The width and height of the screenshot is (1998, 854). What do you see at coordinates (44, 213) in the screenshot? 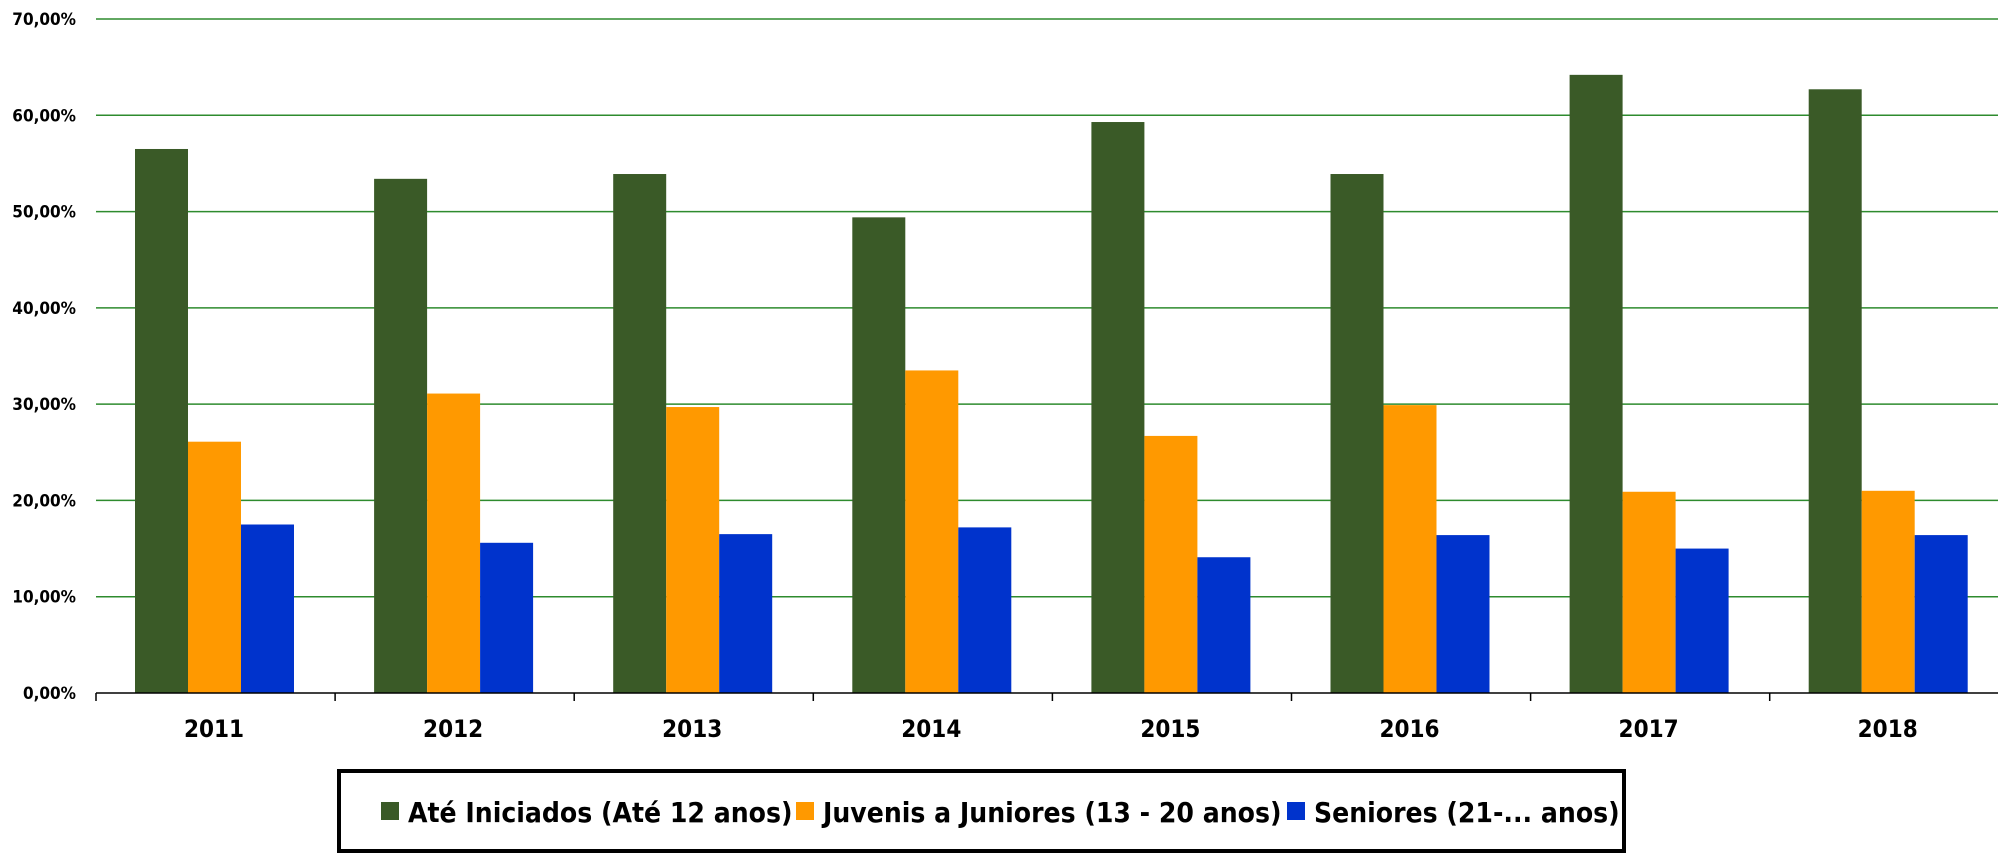
I see `y-tick-label: 50,00%` at bounding box center [44, 213].